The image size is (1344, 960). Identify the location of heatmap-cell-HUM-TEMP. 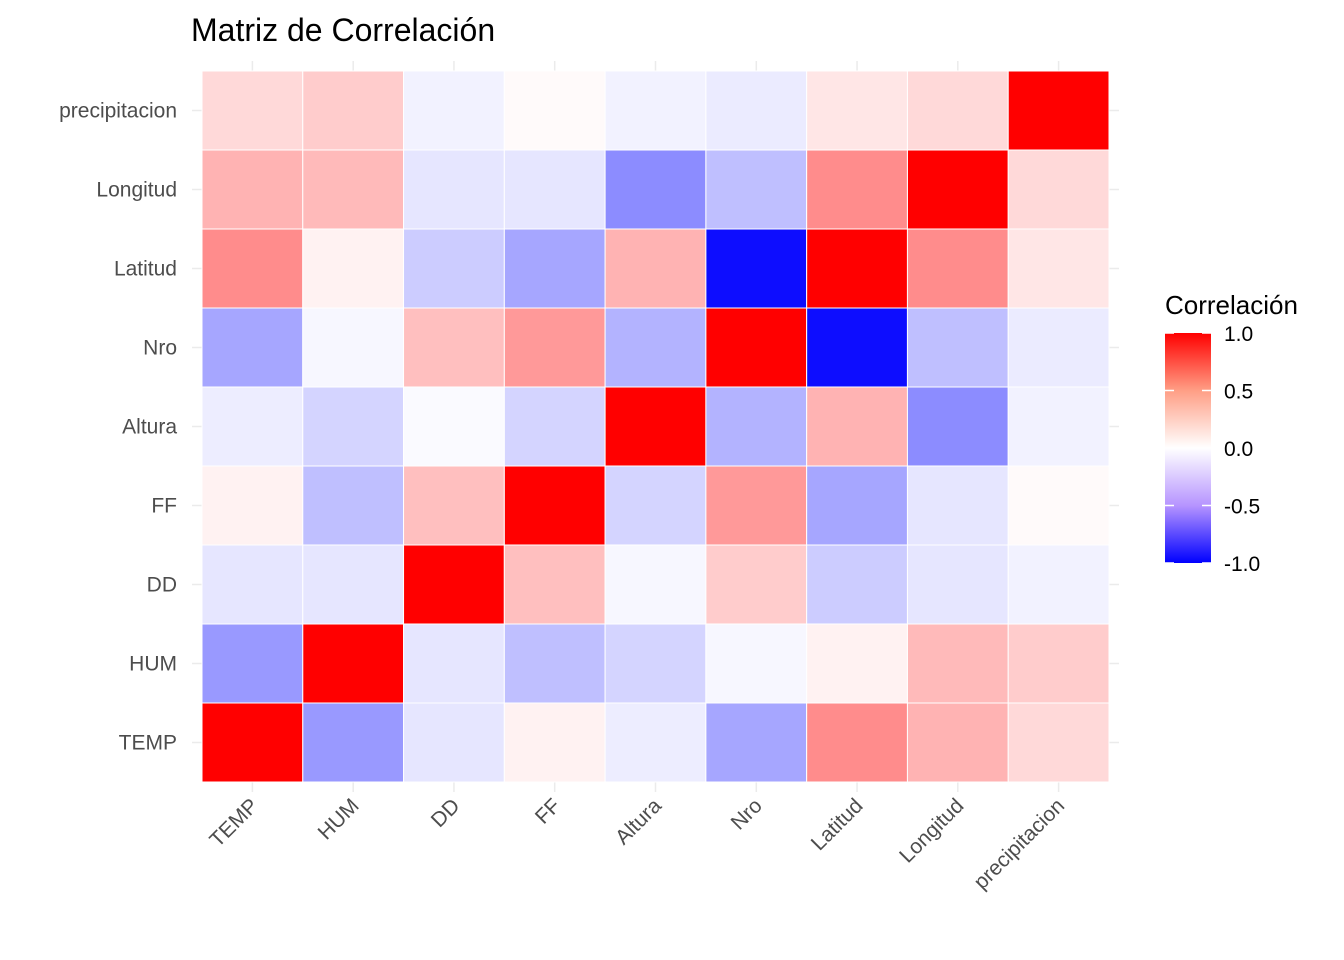
(353, 742).